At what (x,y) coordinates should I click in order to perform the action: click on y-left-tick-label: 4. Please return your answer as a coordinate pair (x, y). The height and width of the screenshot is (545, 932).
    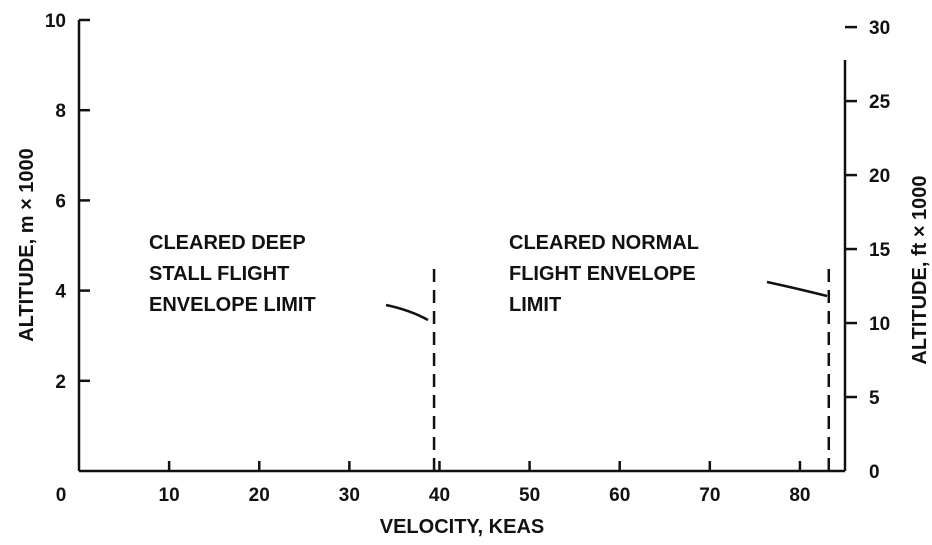
    Looking at the image, I should click on (60, 292).